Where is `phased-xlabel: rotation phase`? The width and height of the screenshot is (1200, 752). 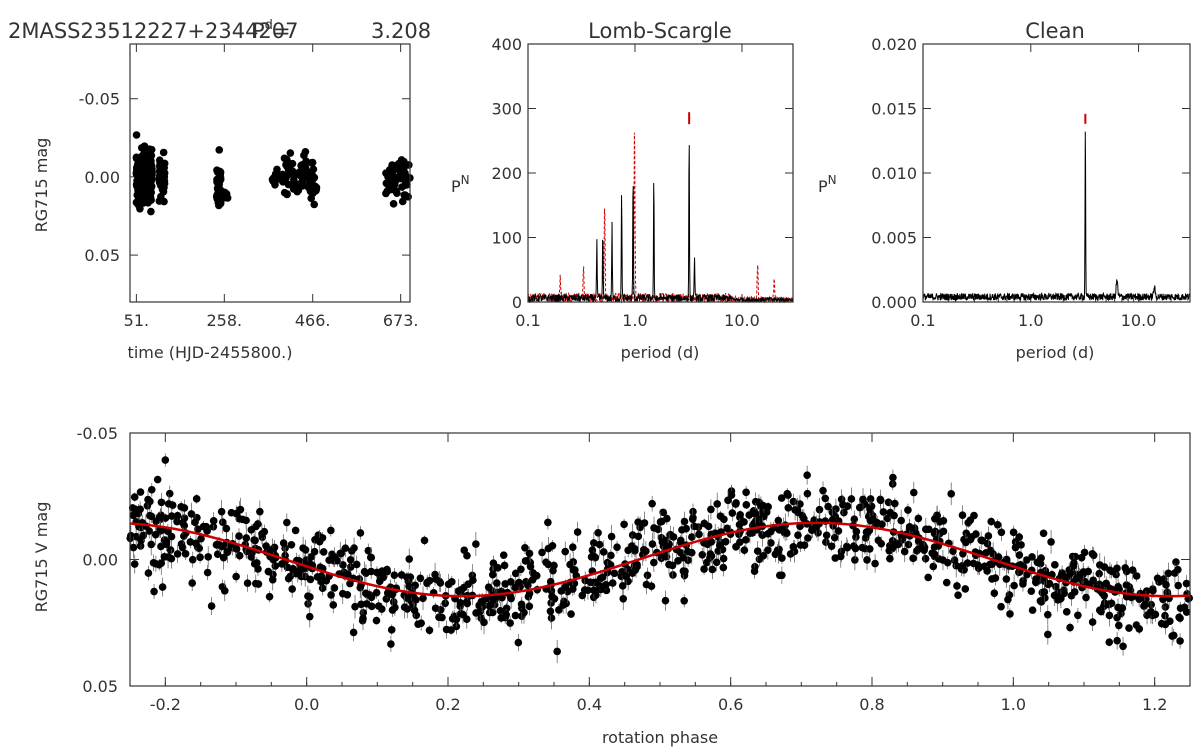
phased-xlabel: rotation phase is located at coordinates (660, 737).